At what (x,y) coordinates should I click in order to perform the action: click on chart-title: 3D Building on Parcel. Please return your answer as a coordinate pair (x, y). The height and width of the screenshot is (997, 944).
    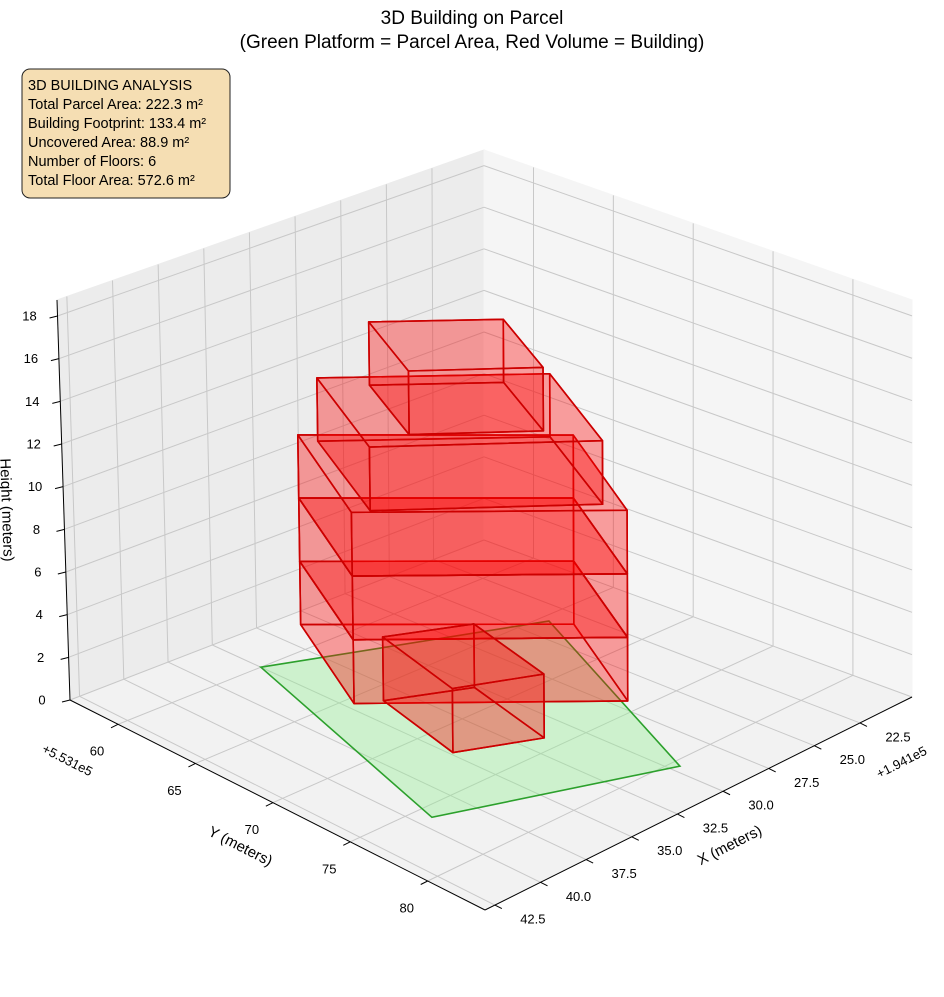
    Looking at the image, I should click on (472, 18).